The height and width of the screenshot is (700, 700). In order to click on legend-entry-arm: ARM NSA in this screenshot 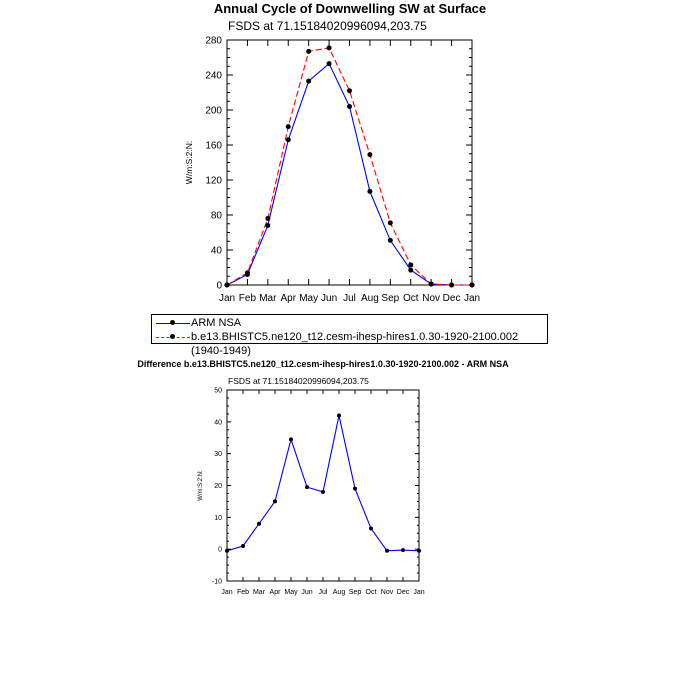, I will do `click(349, 323)`.